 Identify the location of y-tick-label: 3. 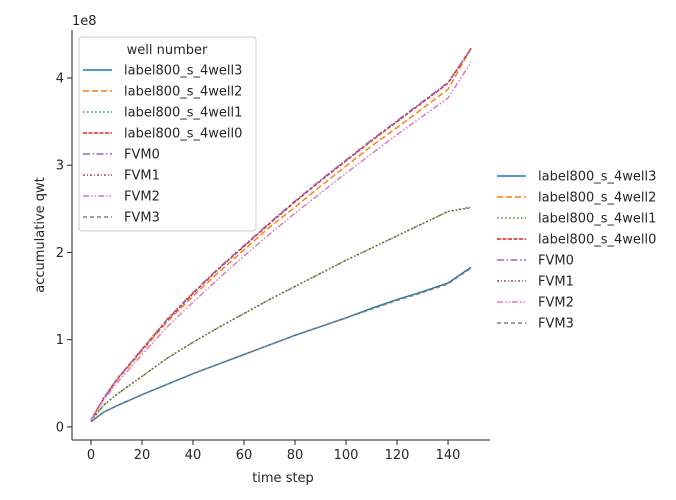
(60, 166).